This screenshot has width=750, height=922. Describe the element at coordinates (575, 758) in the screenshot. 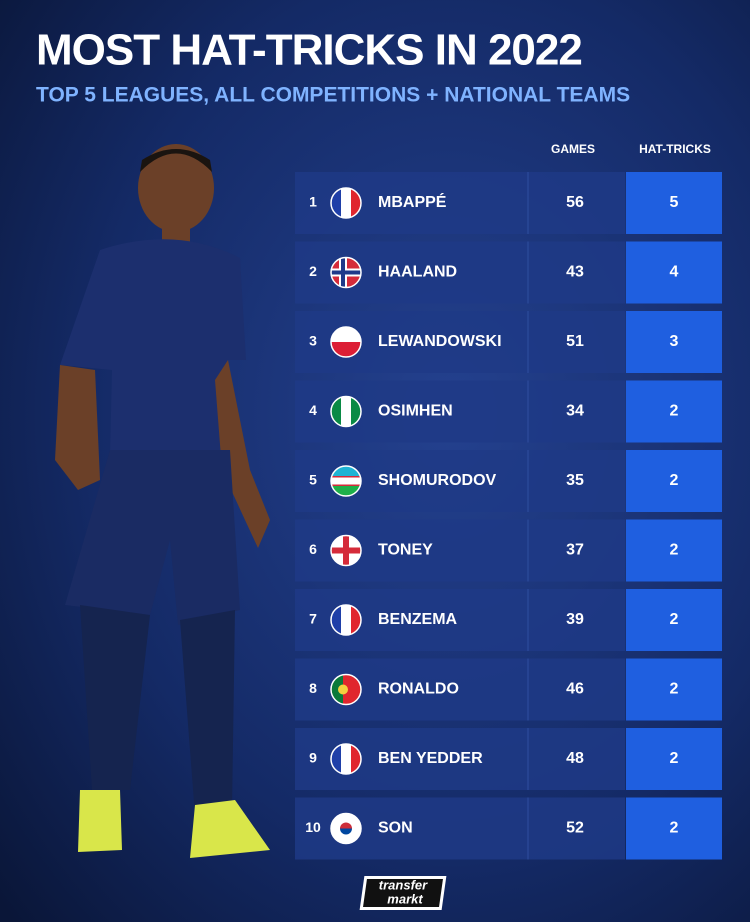

I see `games: 48` at that location.